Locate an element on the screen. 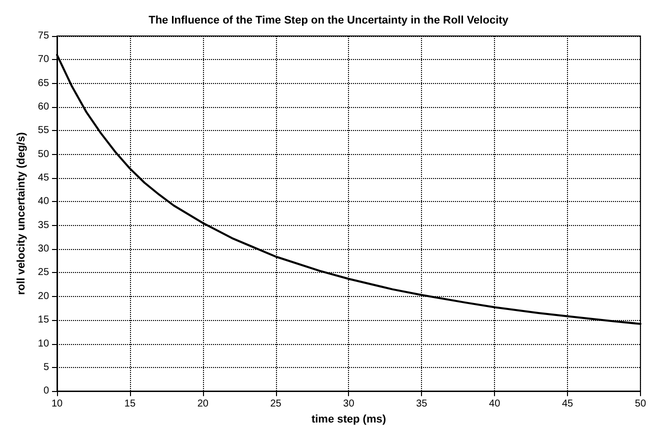 This screenshot has width=657, height=438. y-tick-label: 30 is located at coordinates (44, 249).